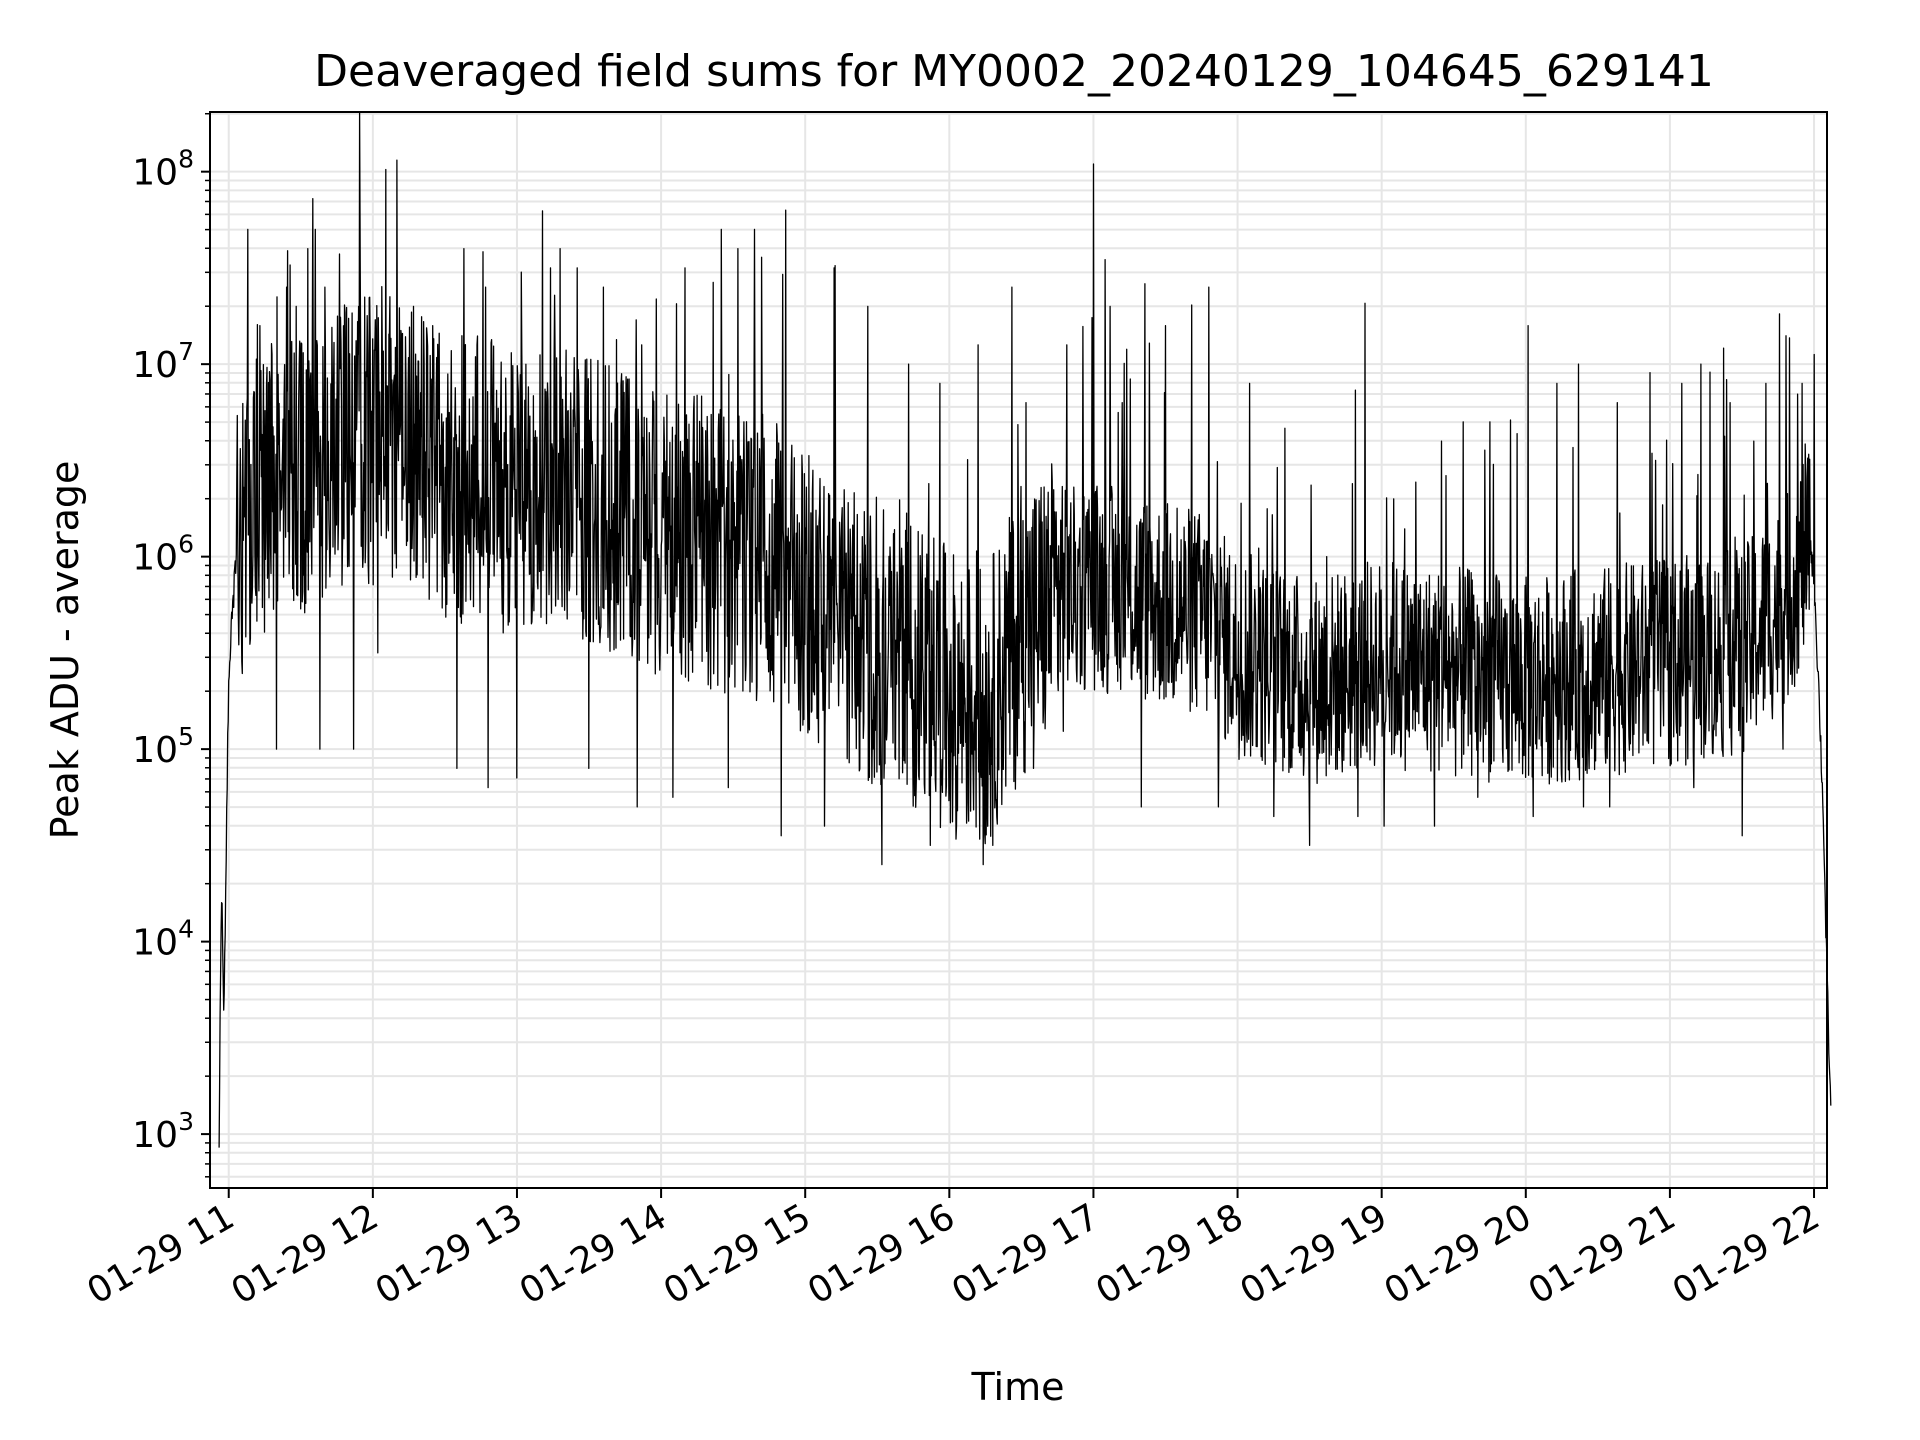 The image size is (1920, 1440). I want to click on y-axis: 10³ 10⁴ 10⁵ 10⁶ 10⁷ 10⁸, so click(171, 645).